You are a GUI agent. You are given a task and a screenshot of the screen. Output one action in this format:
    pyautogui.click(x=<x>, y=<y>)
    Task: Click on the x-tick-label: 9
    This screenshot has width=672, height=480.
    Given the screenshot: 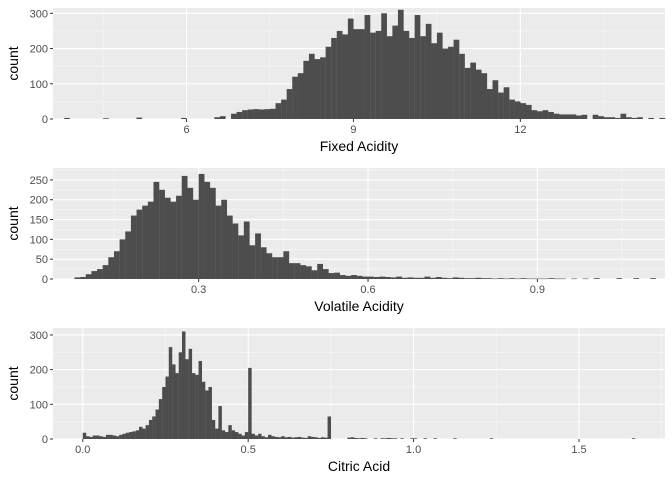 What is the action you would take?
    pyautogui.click(x=353, y=130)
    